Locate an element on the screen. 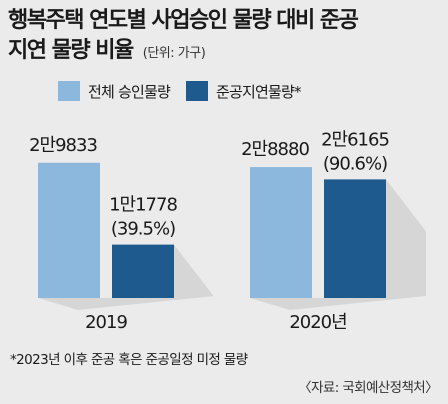 This screenshot has width=448, height=404. source-note: 〈자료: 국회예산정책처〉 is located at coordinates (368, 388).